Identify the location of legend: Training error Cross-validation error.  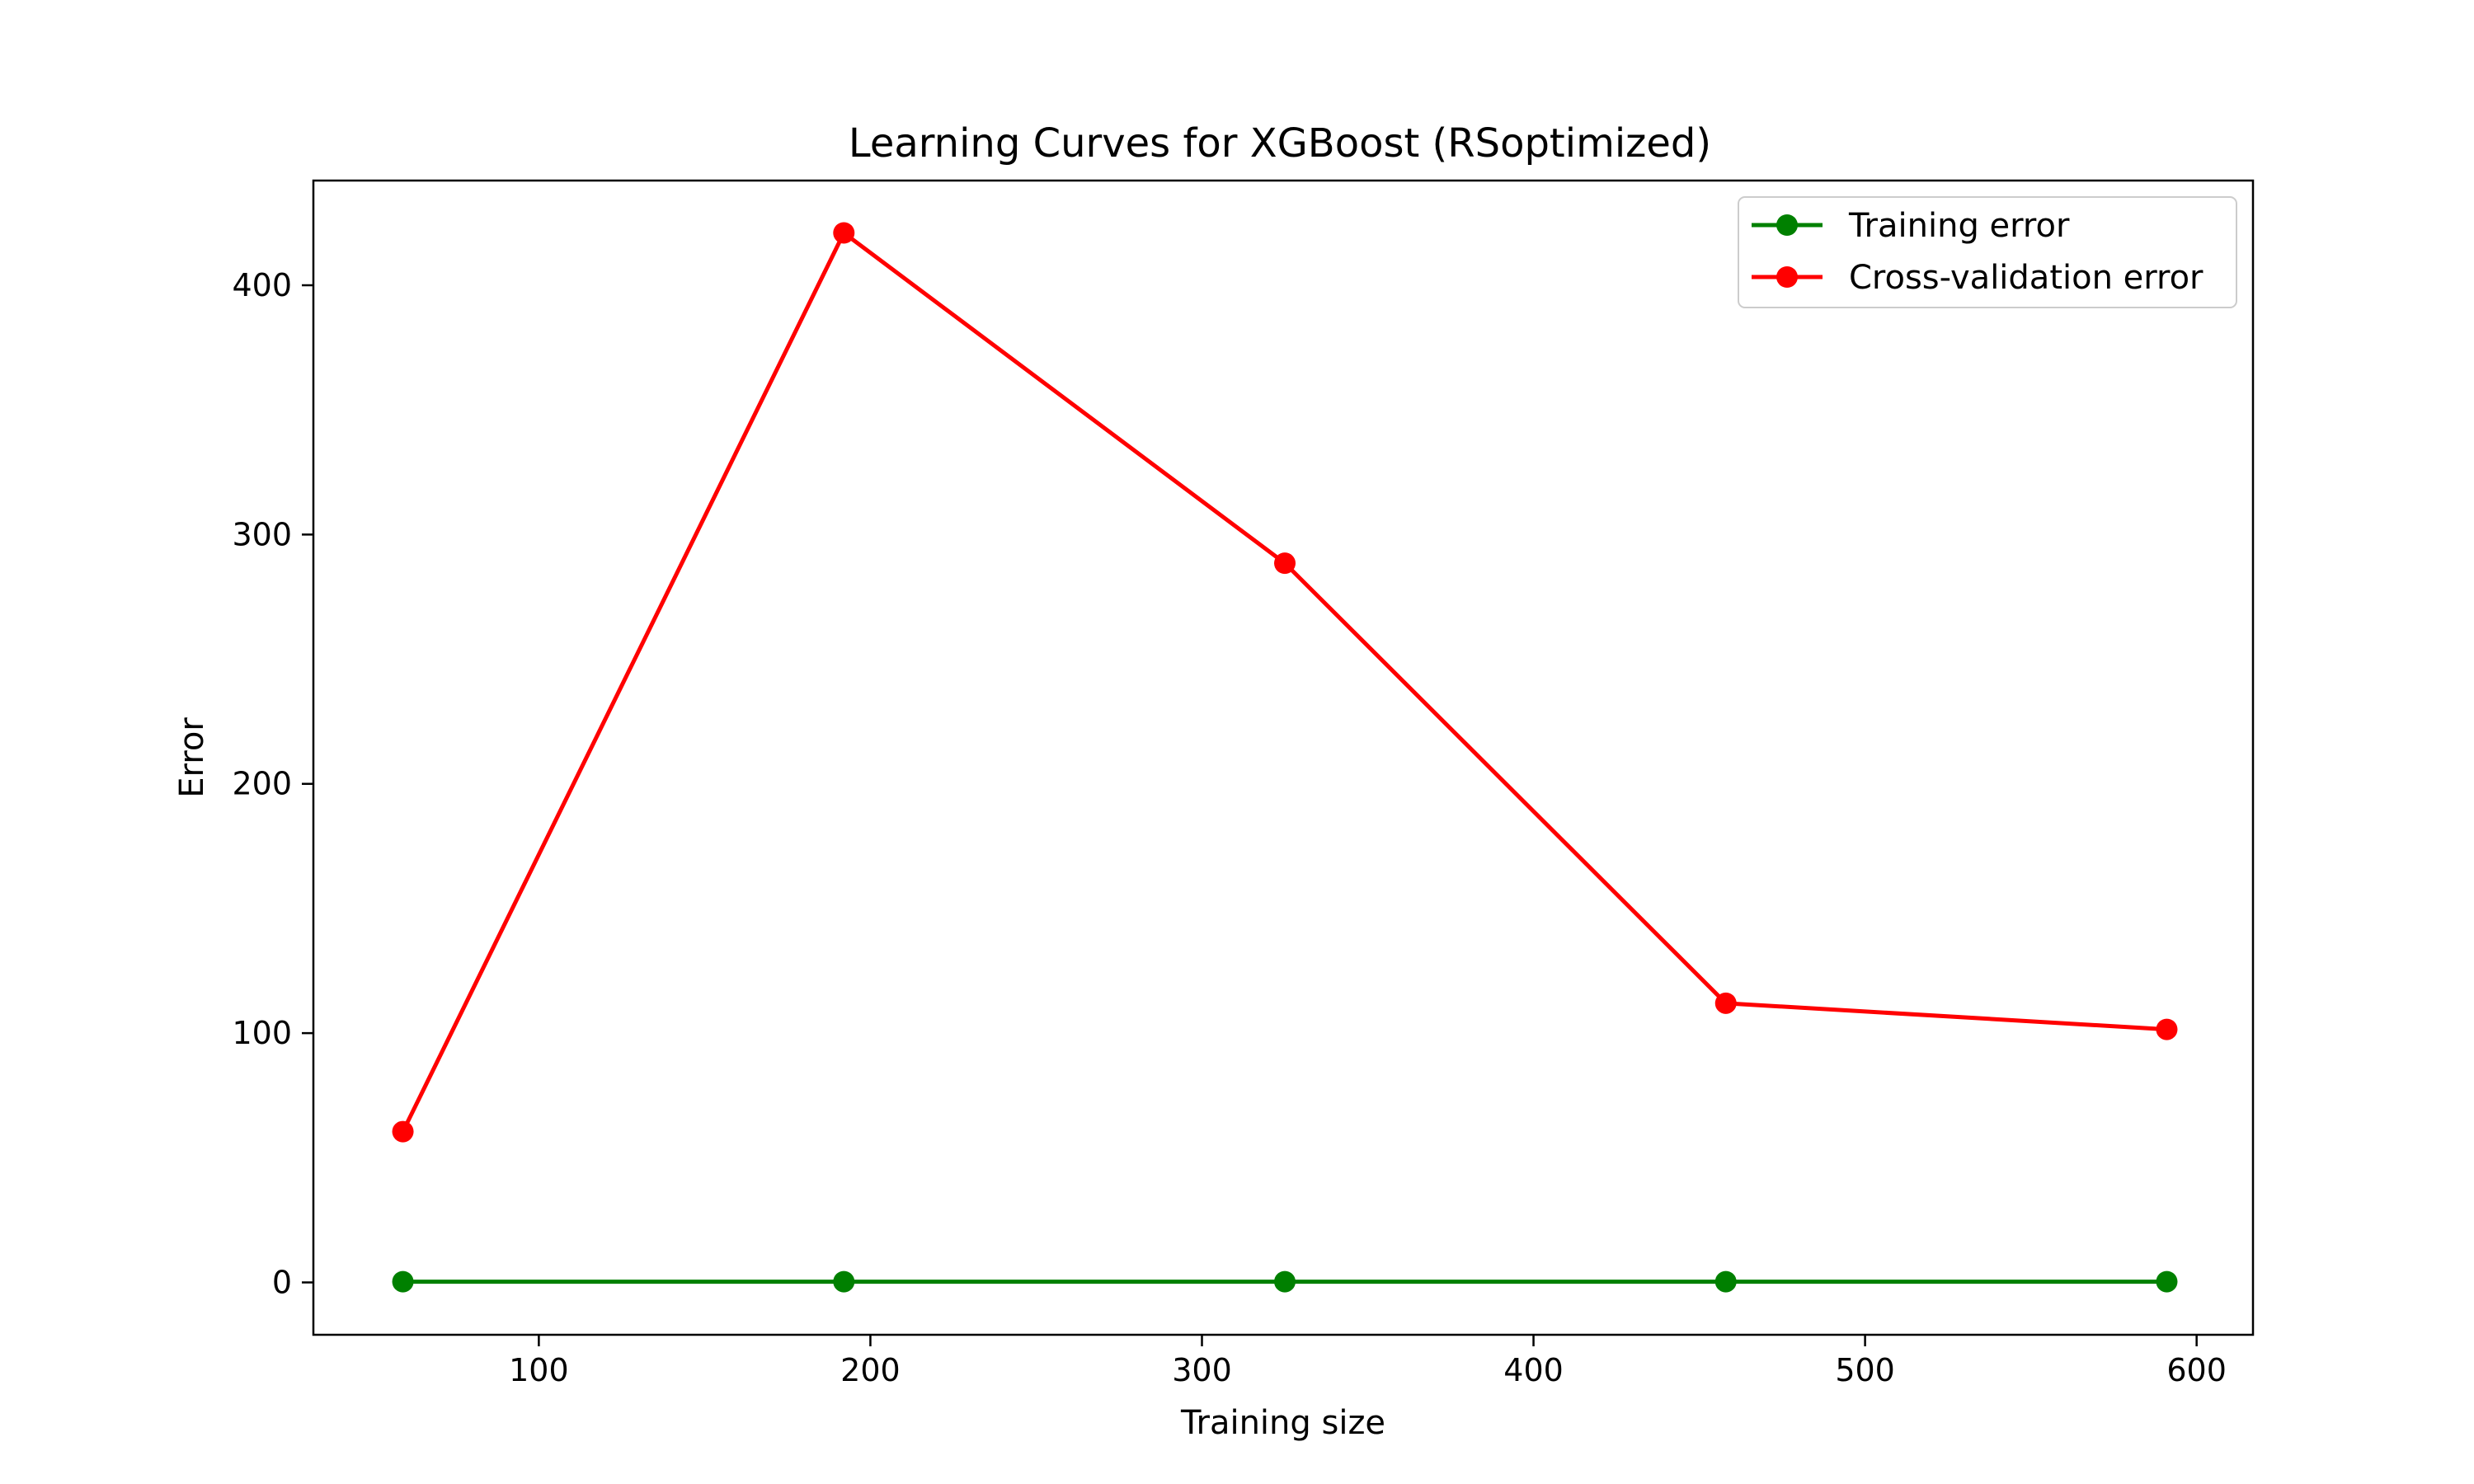
(1987, 252).